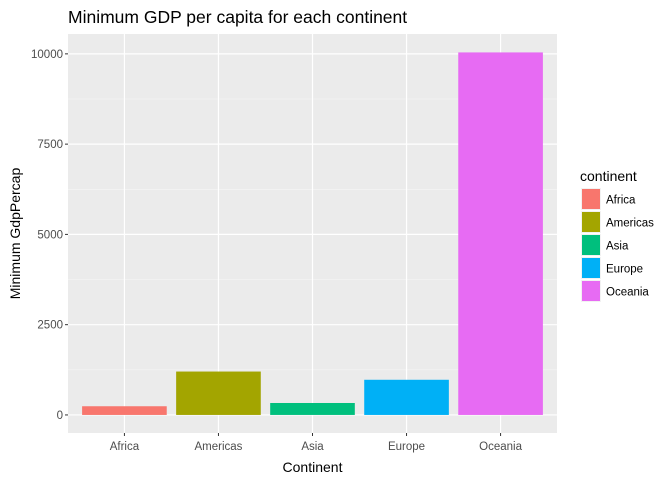  Describe the element at coordinates (500, 447) in the screenshot. I see `x-tick-label: Oceania` at that location.